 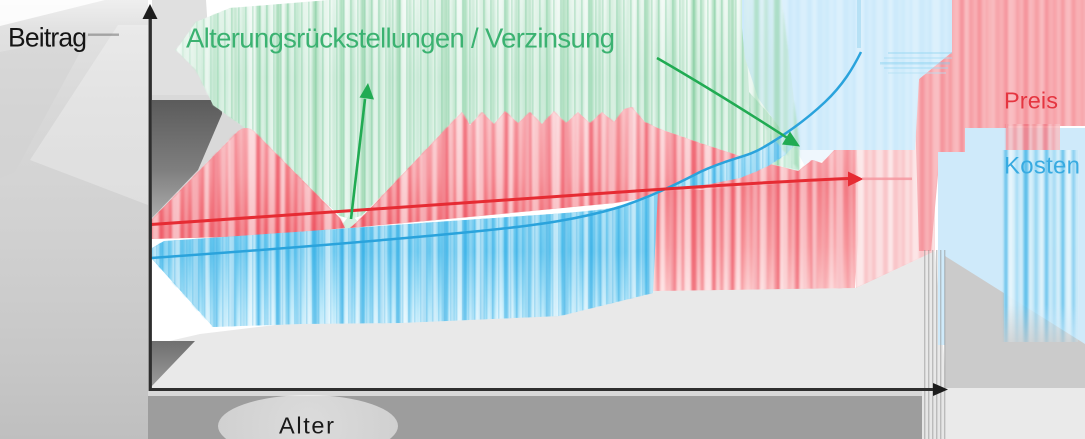 What do you see at coordinates (47, 38) in the screenshot?
I see `svg-text: Beitrag` at bounding box center [47, 38].